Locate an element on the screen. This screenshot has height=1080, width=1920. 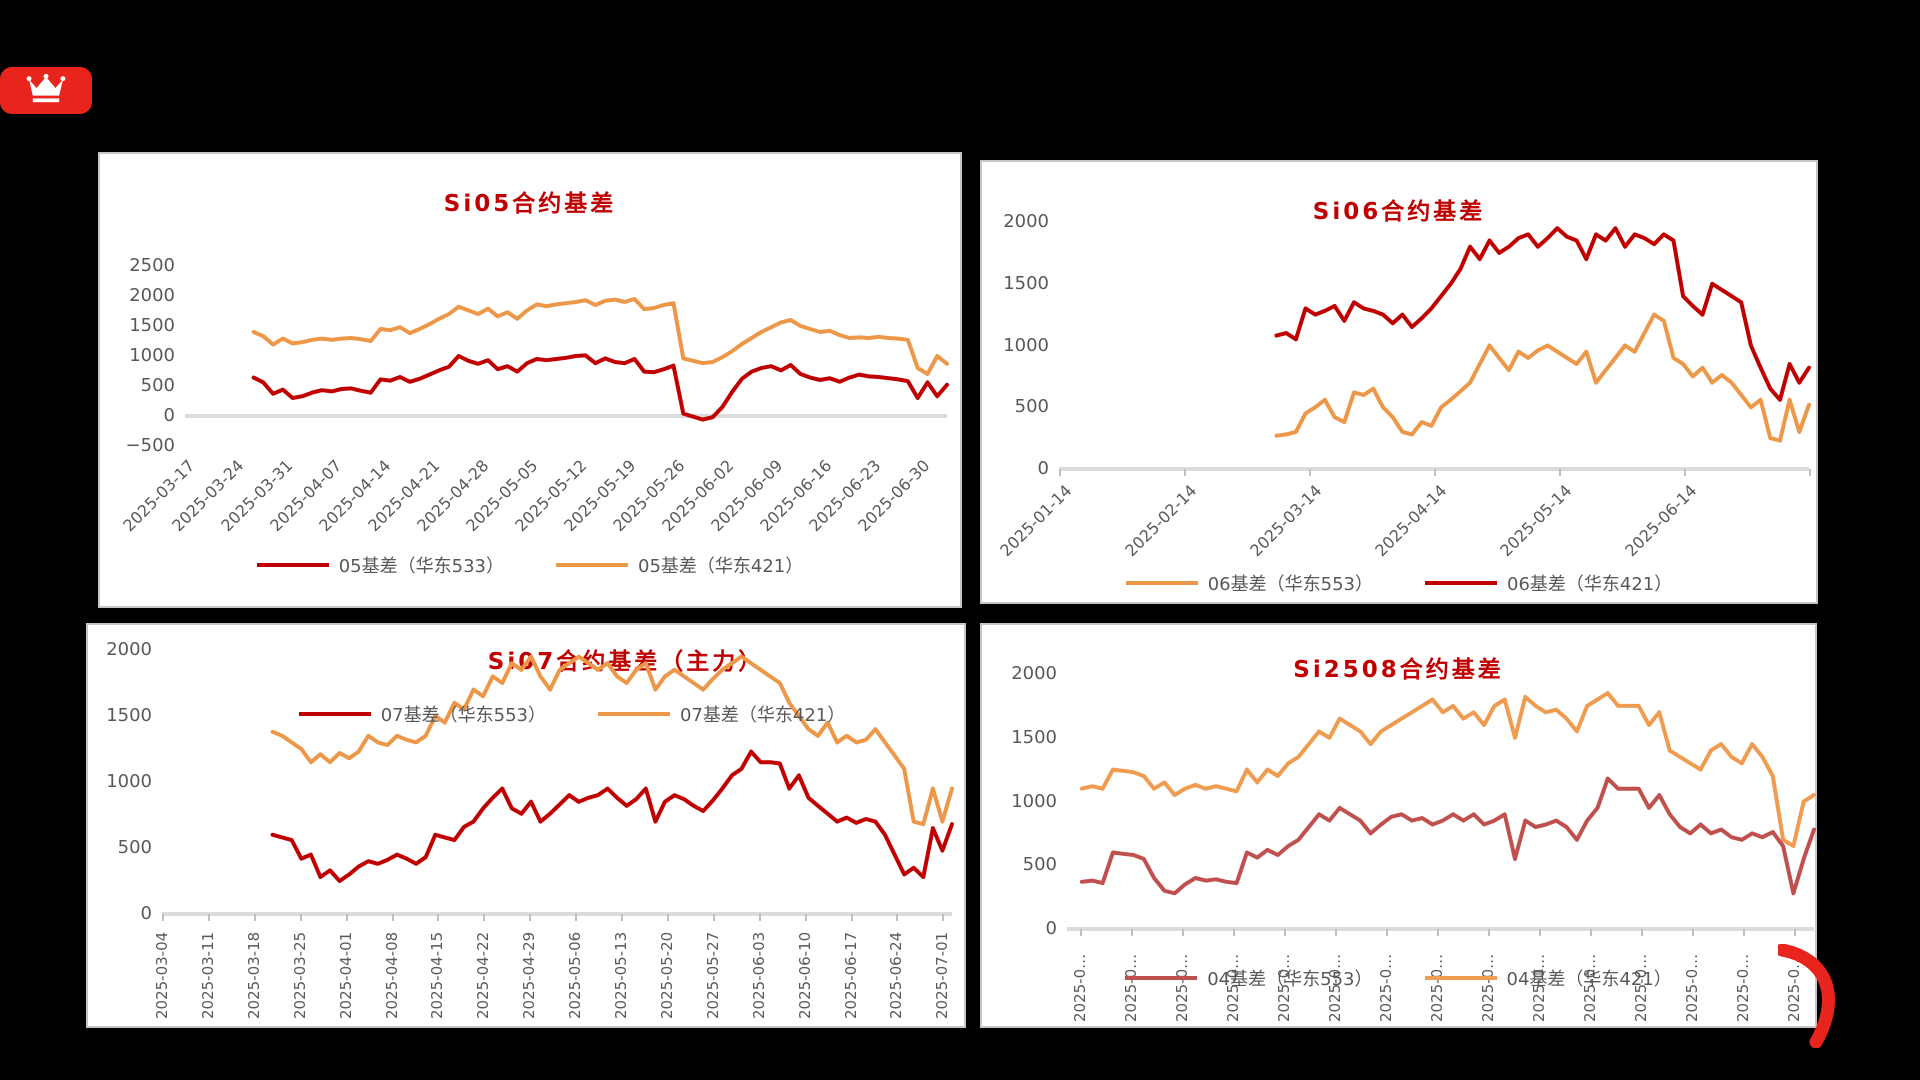
legend: 04基差（华东553） 04基差（华东421） is located at coordinates (1398, 978).